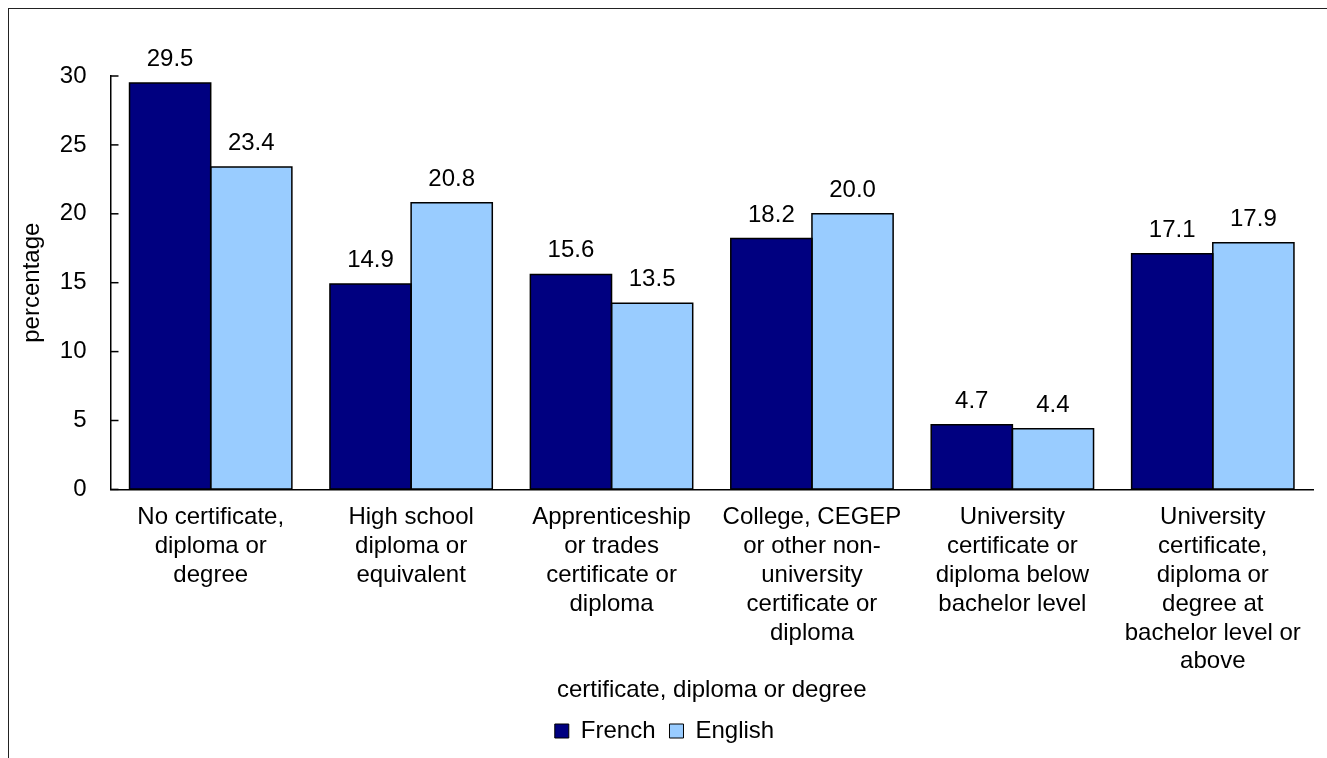 The height and width of the screenshot is (758, 1327). What do you see at coordinates (611, 559) in the screenshot?
I see `x-tick-label: Apprenticeship or trades certificate or diploma` at bounding box center [611, 559].